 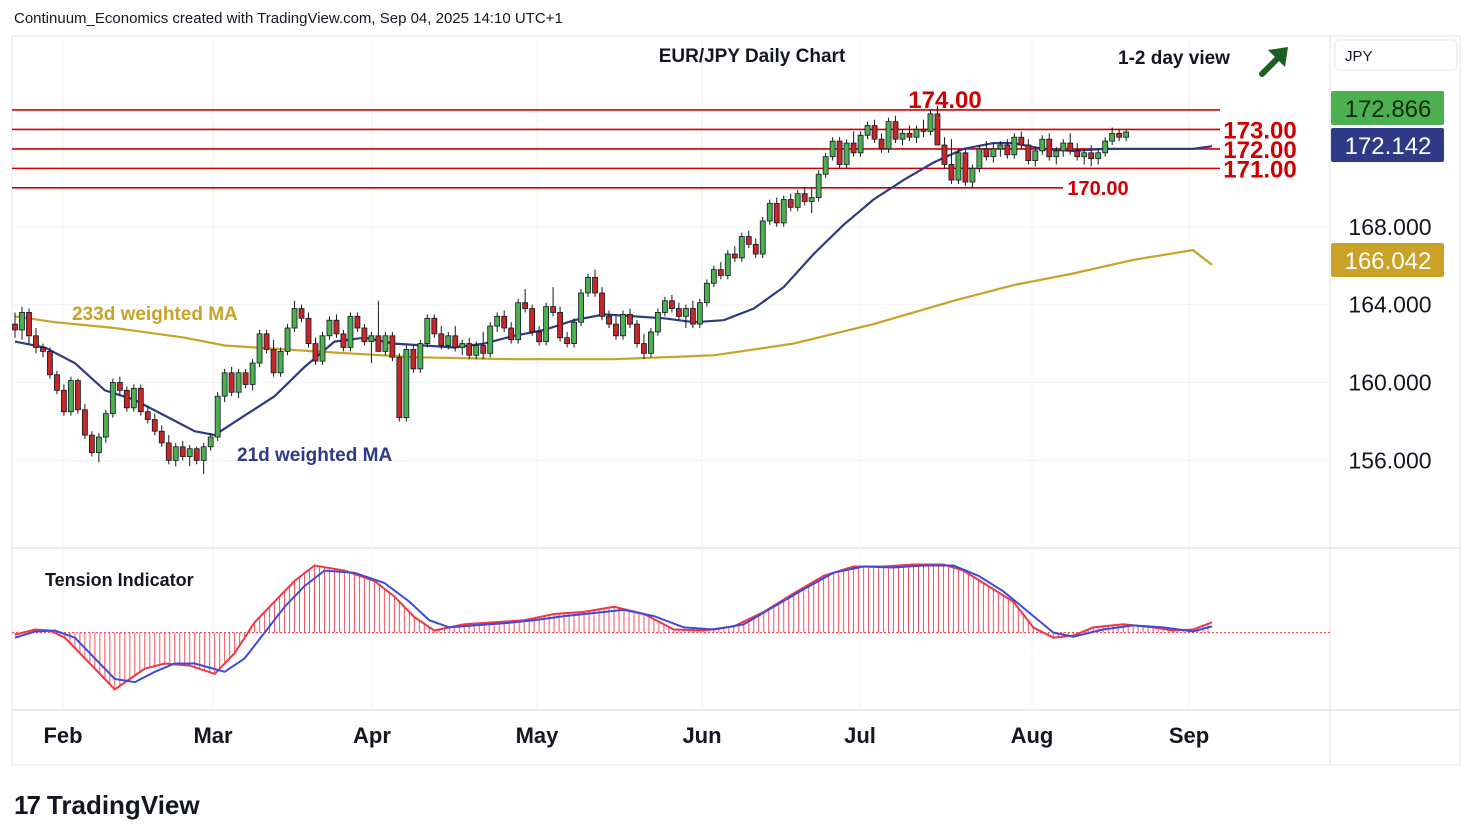 I want to click on currency-label: JPY, so click(x=1396, y=55).